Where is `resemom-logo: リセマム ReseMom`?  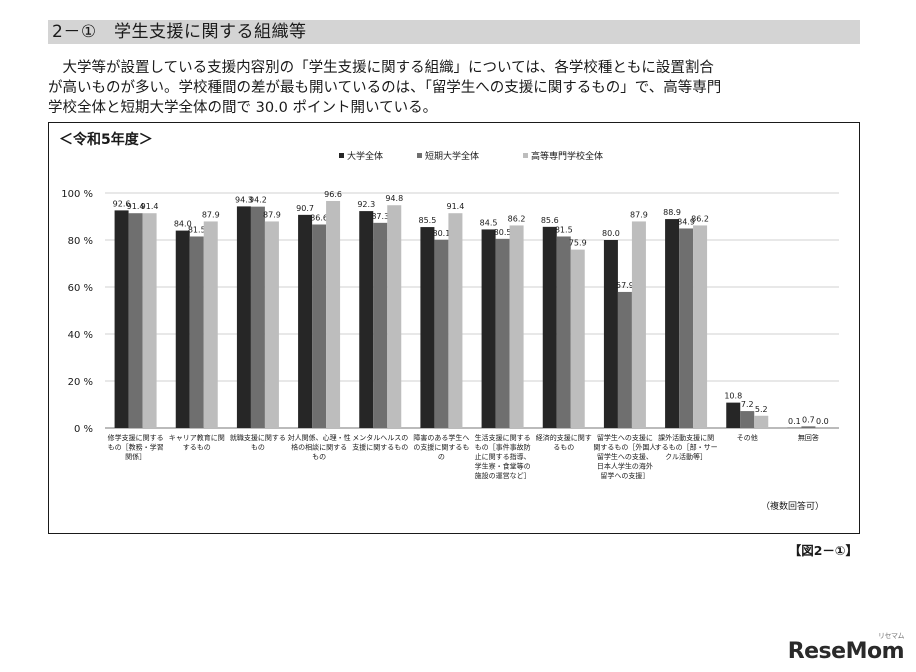 resemom-logo: リセマム ReseMom is located at coordinates (846, 648).